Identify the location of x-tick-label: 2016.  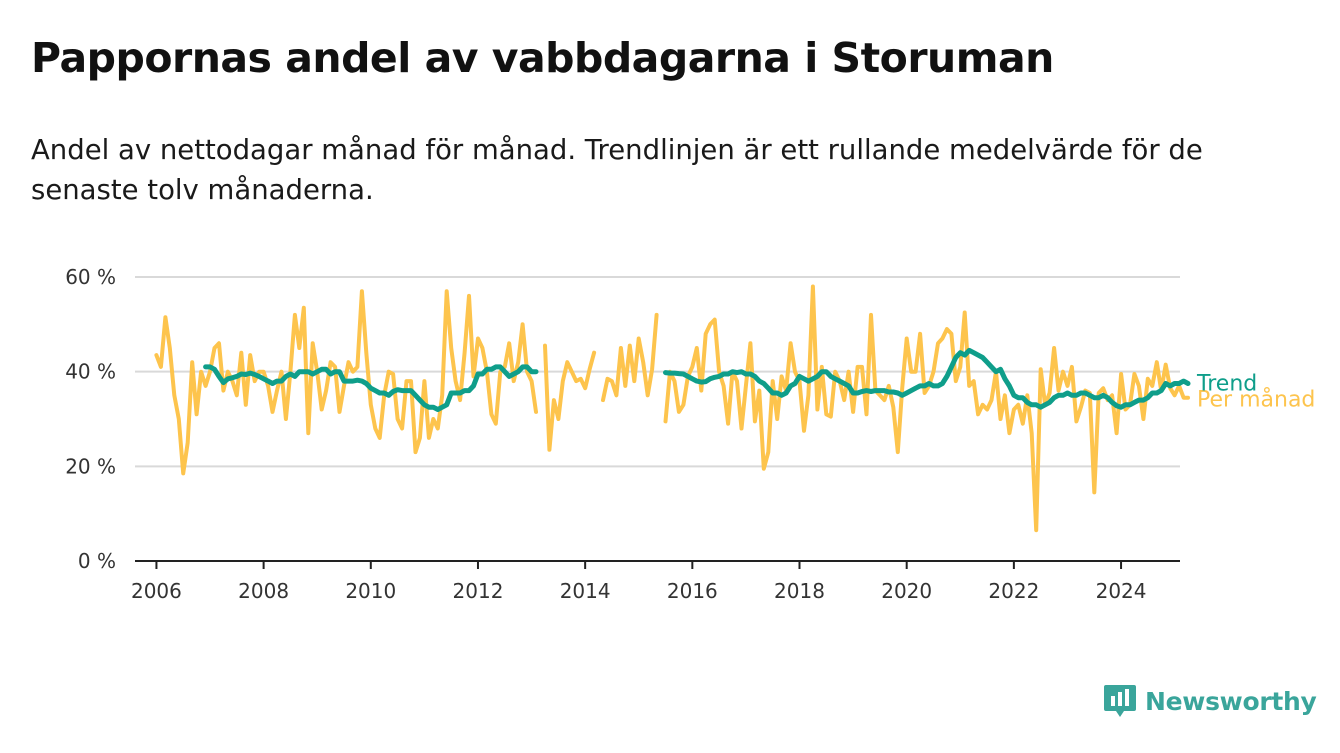
(692, 591).